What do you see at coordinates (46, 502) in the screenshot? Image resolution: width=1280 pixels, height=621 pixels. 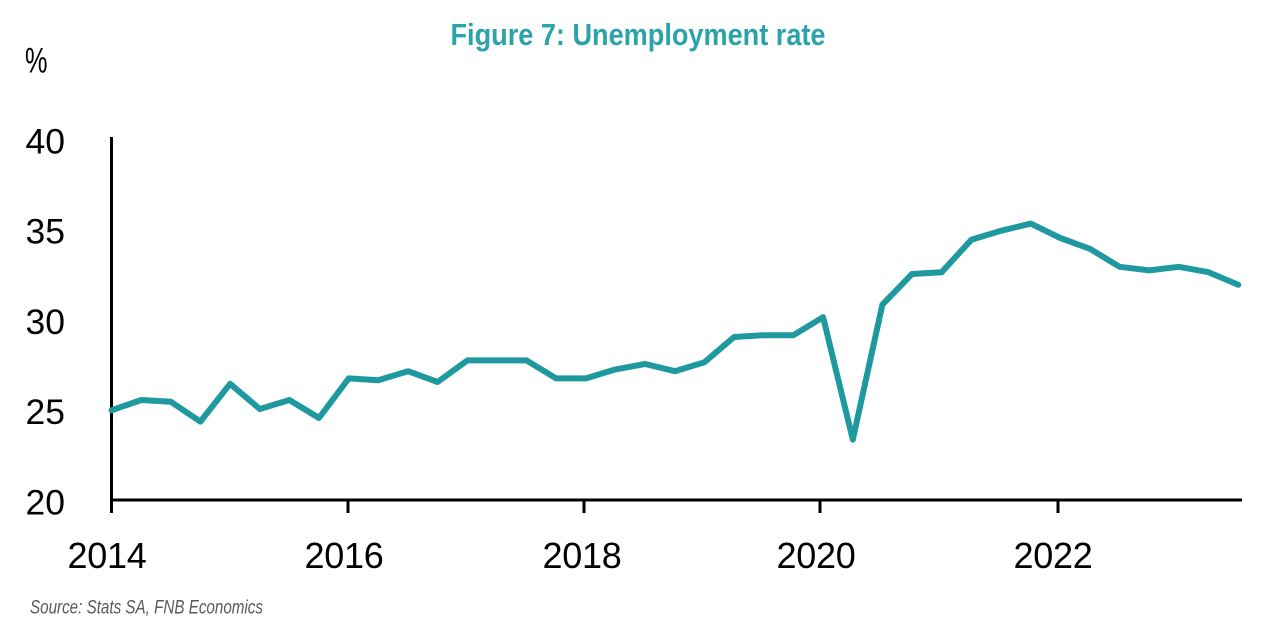 I see `svg-text: 20` at bounding box center [46, 502].